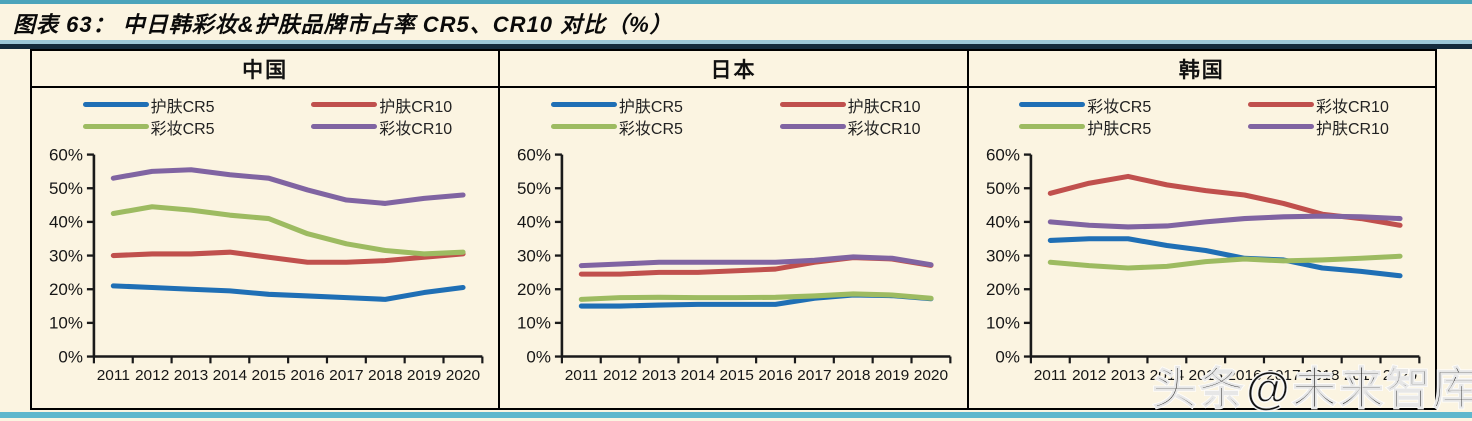 The image size is (1472, 421). Describe the element at coordinates (1201, 69) in the screenshot. I see `panel-korea-title: 韩国` at that location.